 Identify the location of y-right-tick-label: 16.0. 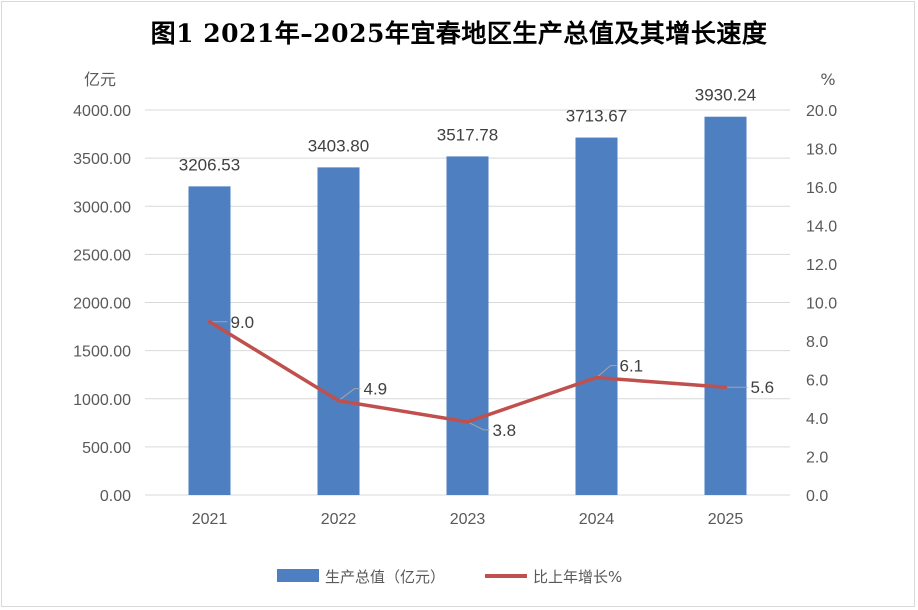
(821, 188).